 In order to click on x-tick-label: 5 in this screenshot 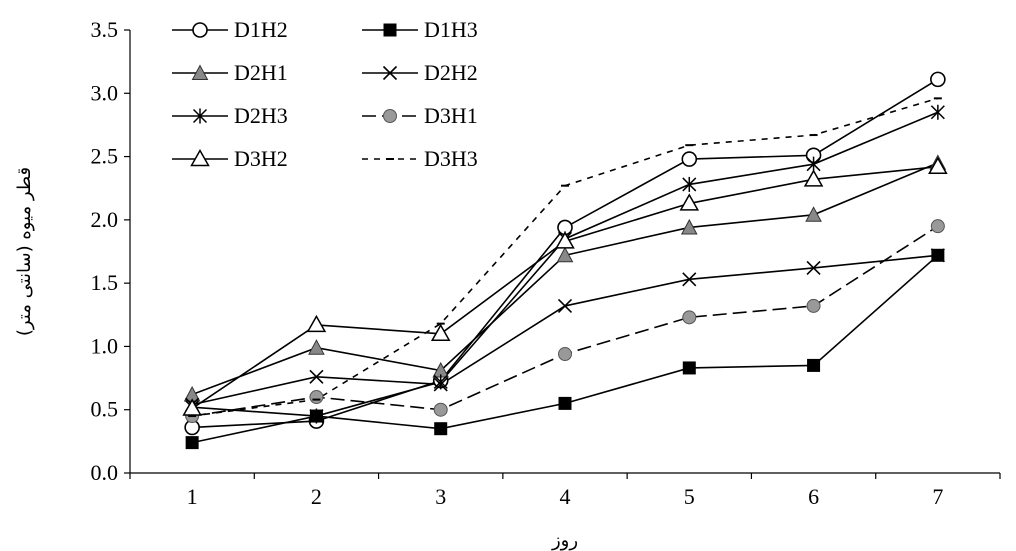, I will do `click(689, 496)`.